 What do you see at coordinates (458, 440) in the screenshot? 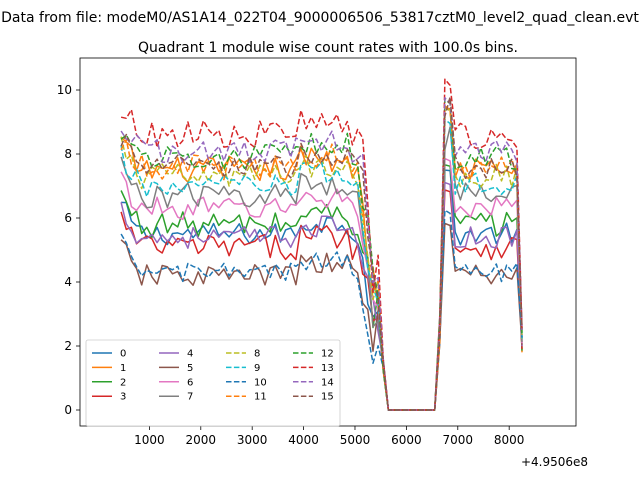
I see `x-tick-label: 7000` at bounding box center [458, 440].